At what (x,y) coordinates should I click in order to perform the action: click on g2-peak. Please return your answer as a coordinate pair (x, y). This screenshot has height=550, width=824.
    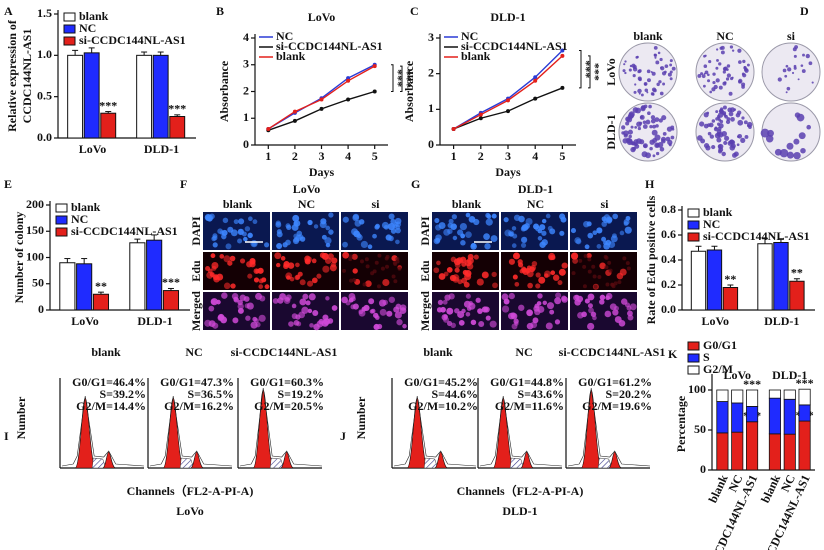
    Looking at the image, I should click on (197, 460).